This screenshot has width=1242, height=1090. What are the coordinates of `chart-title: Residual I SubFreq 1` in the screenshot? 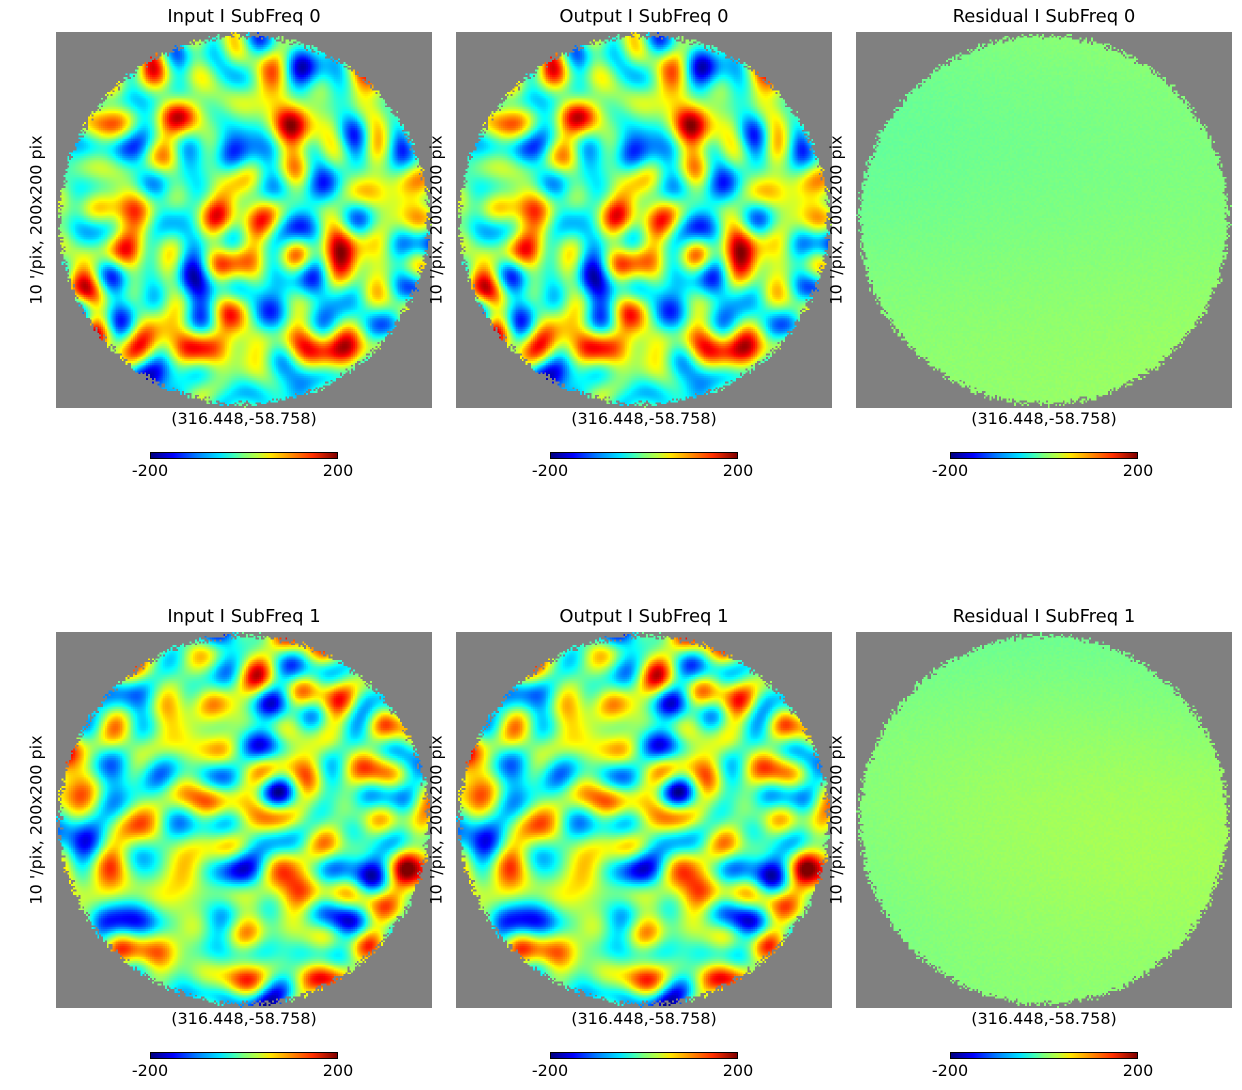 It's located at (1044, 616).